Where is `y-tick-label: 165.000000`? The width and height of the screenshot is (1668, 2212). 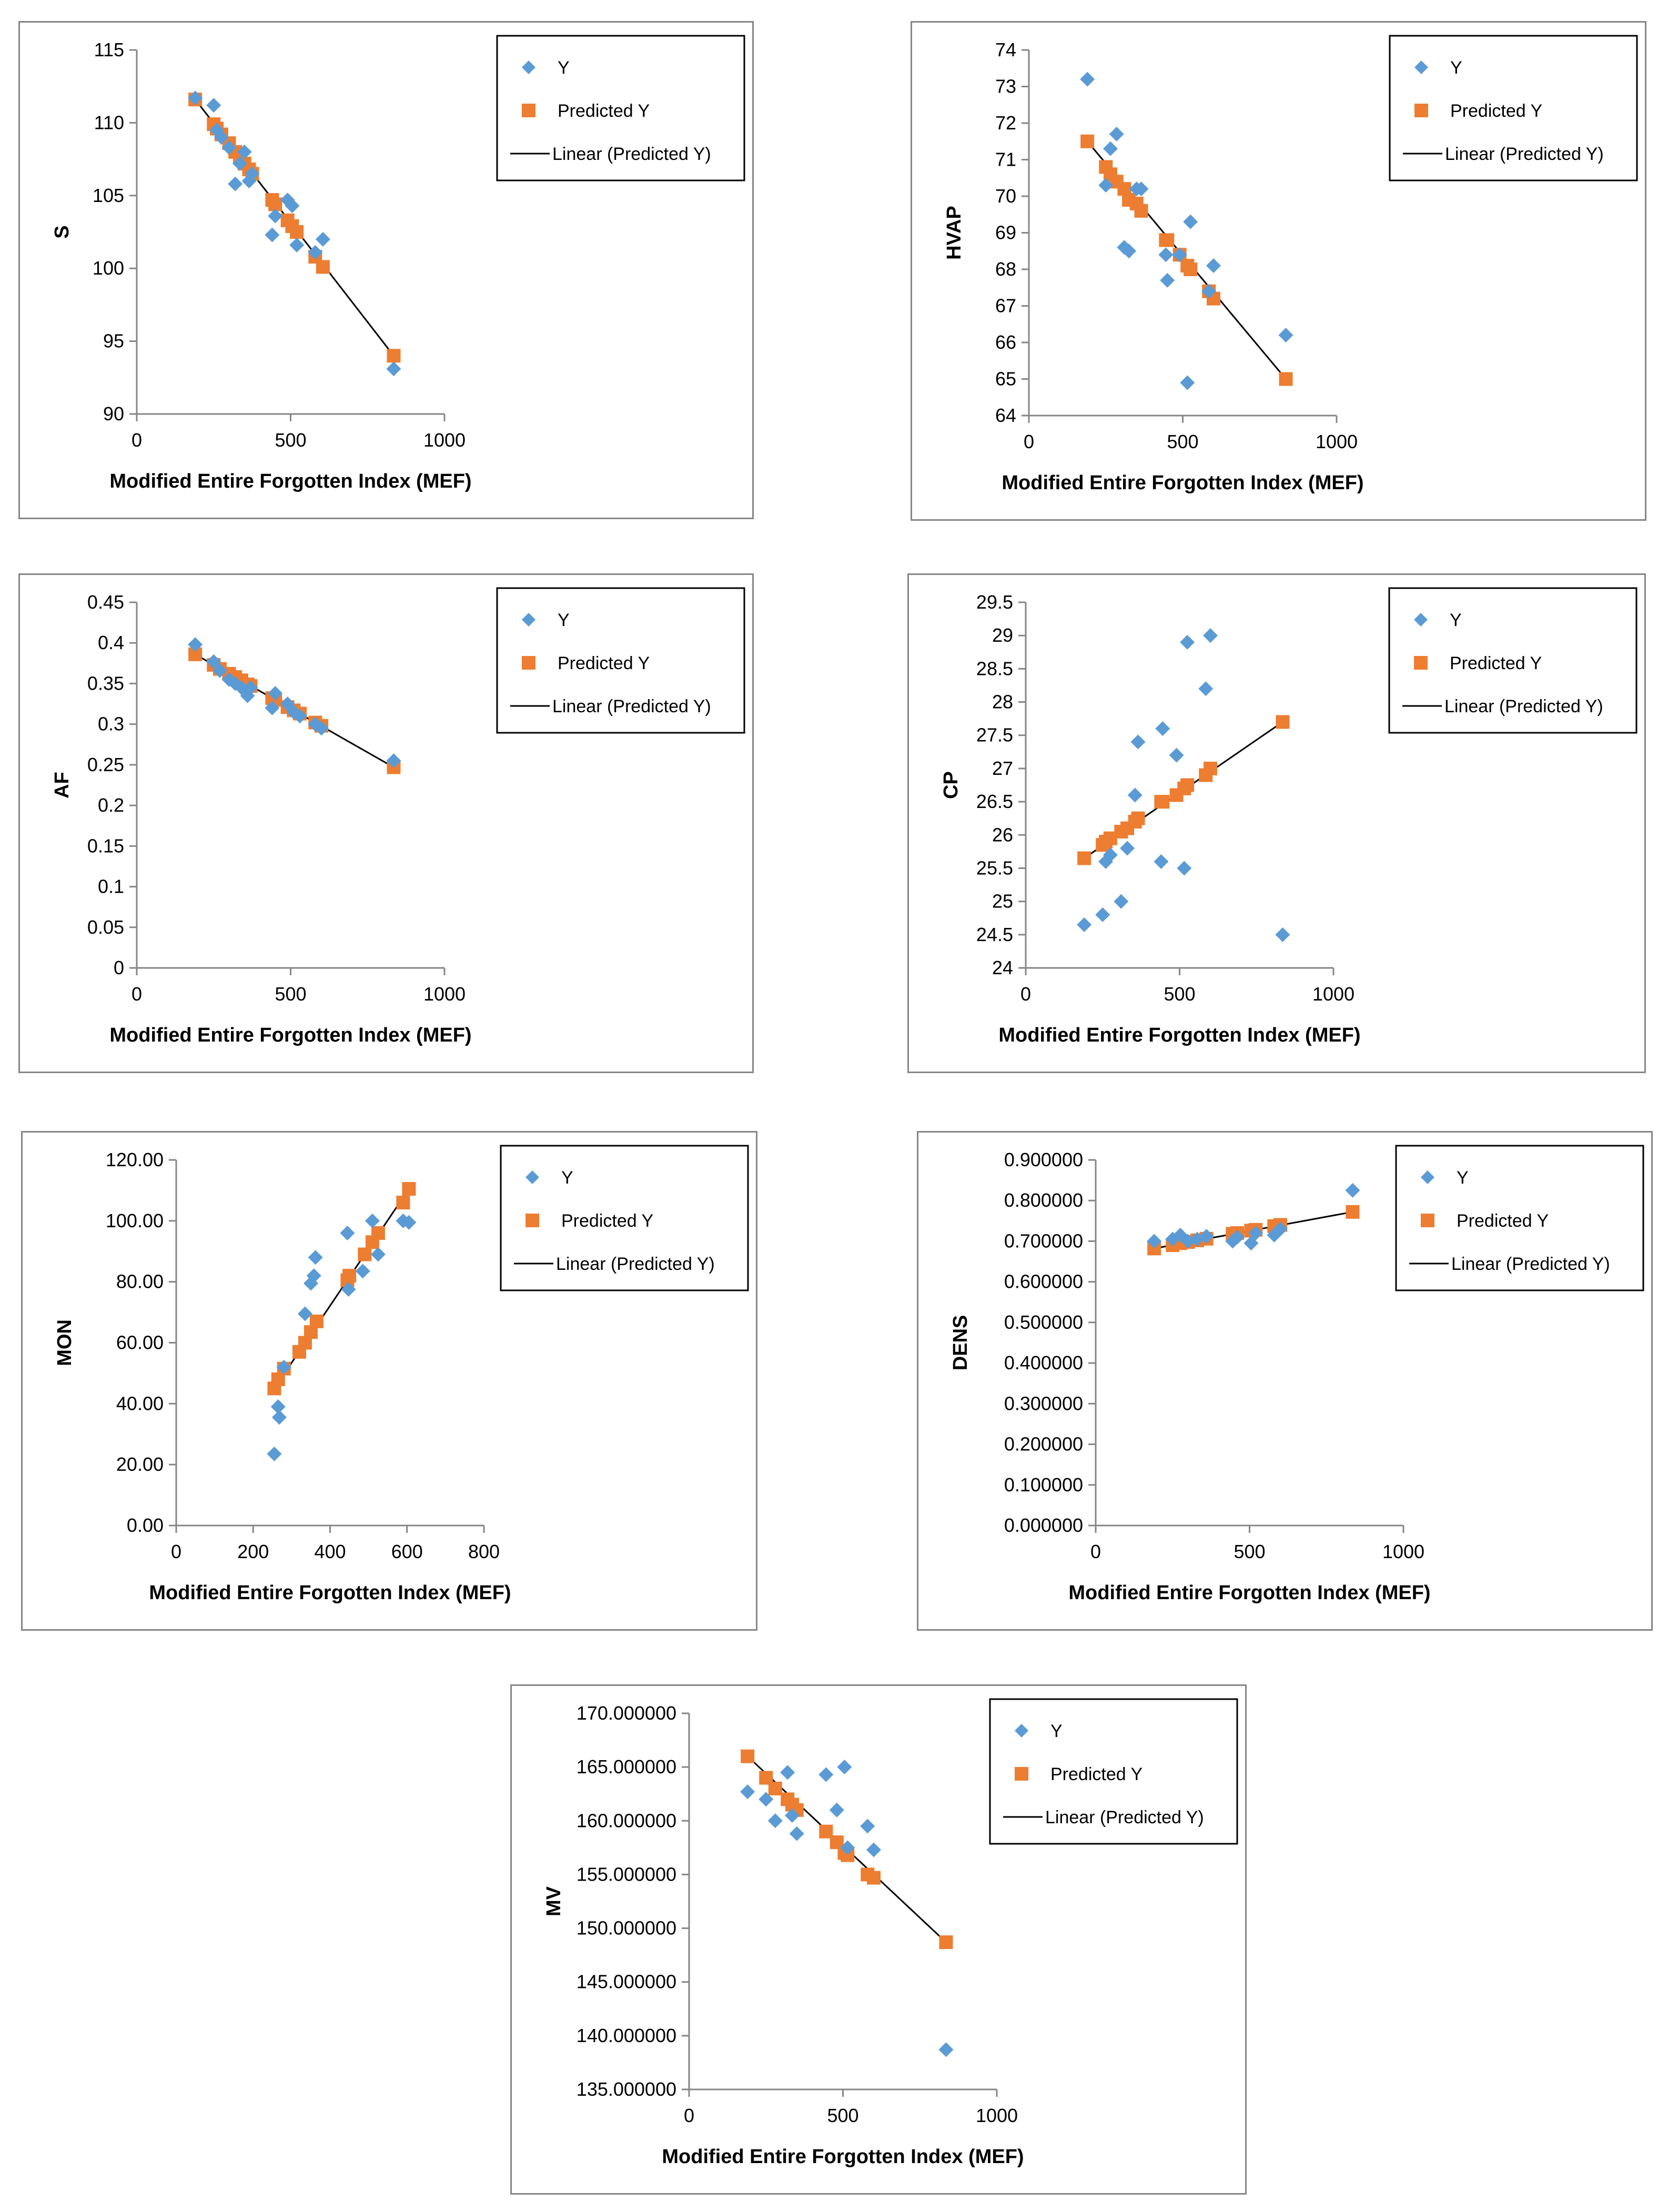 y-tick-label: 165.000000 is located at coordinates (626, 1766).